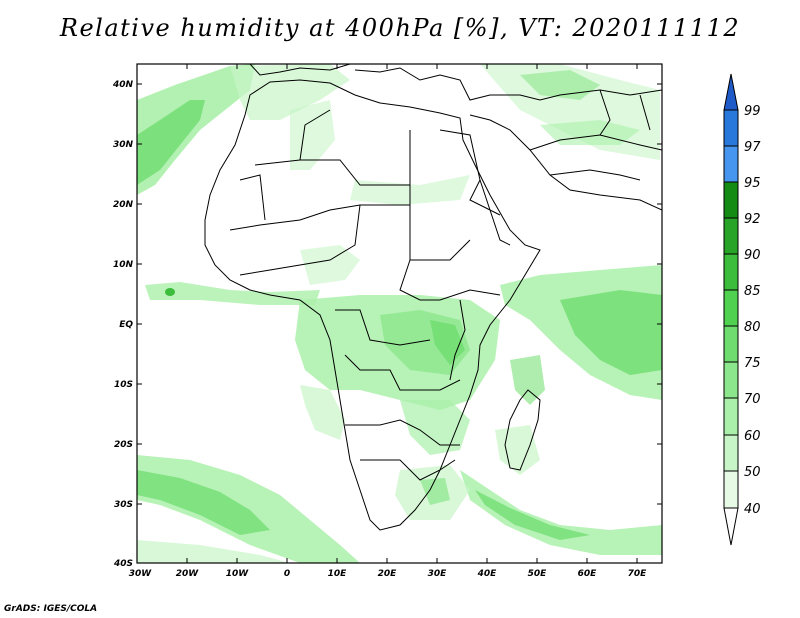  I want to click on lat-labels: 40N 30N 20N 10N EQ 10S 20S 30S 40S, so click(123, 324).